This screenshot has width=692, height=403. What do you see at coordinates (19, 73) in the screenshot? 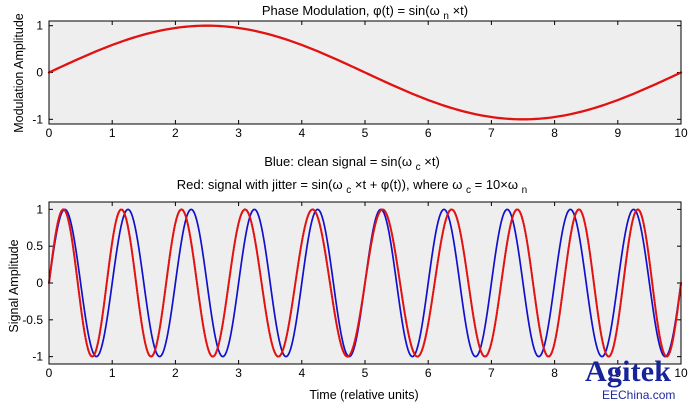
I see `top-y-axis-label: Modulation Amplitude` at bounding box center [19, 73].